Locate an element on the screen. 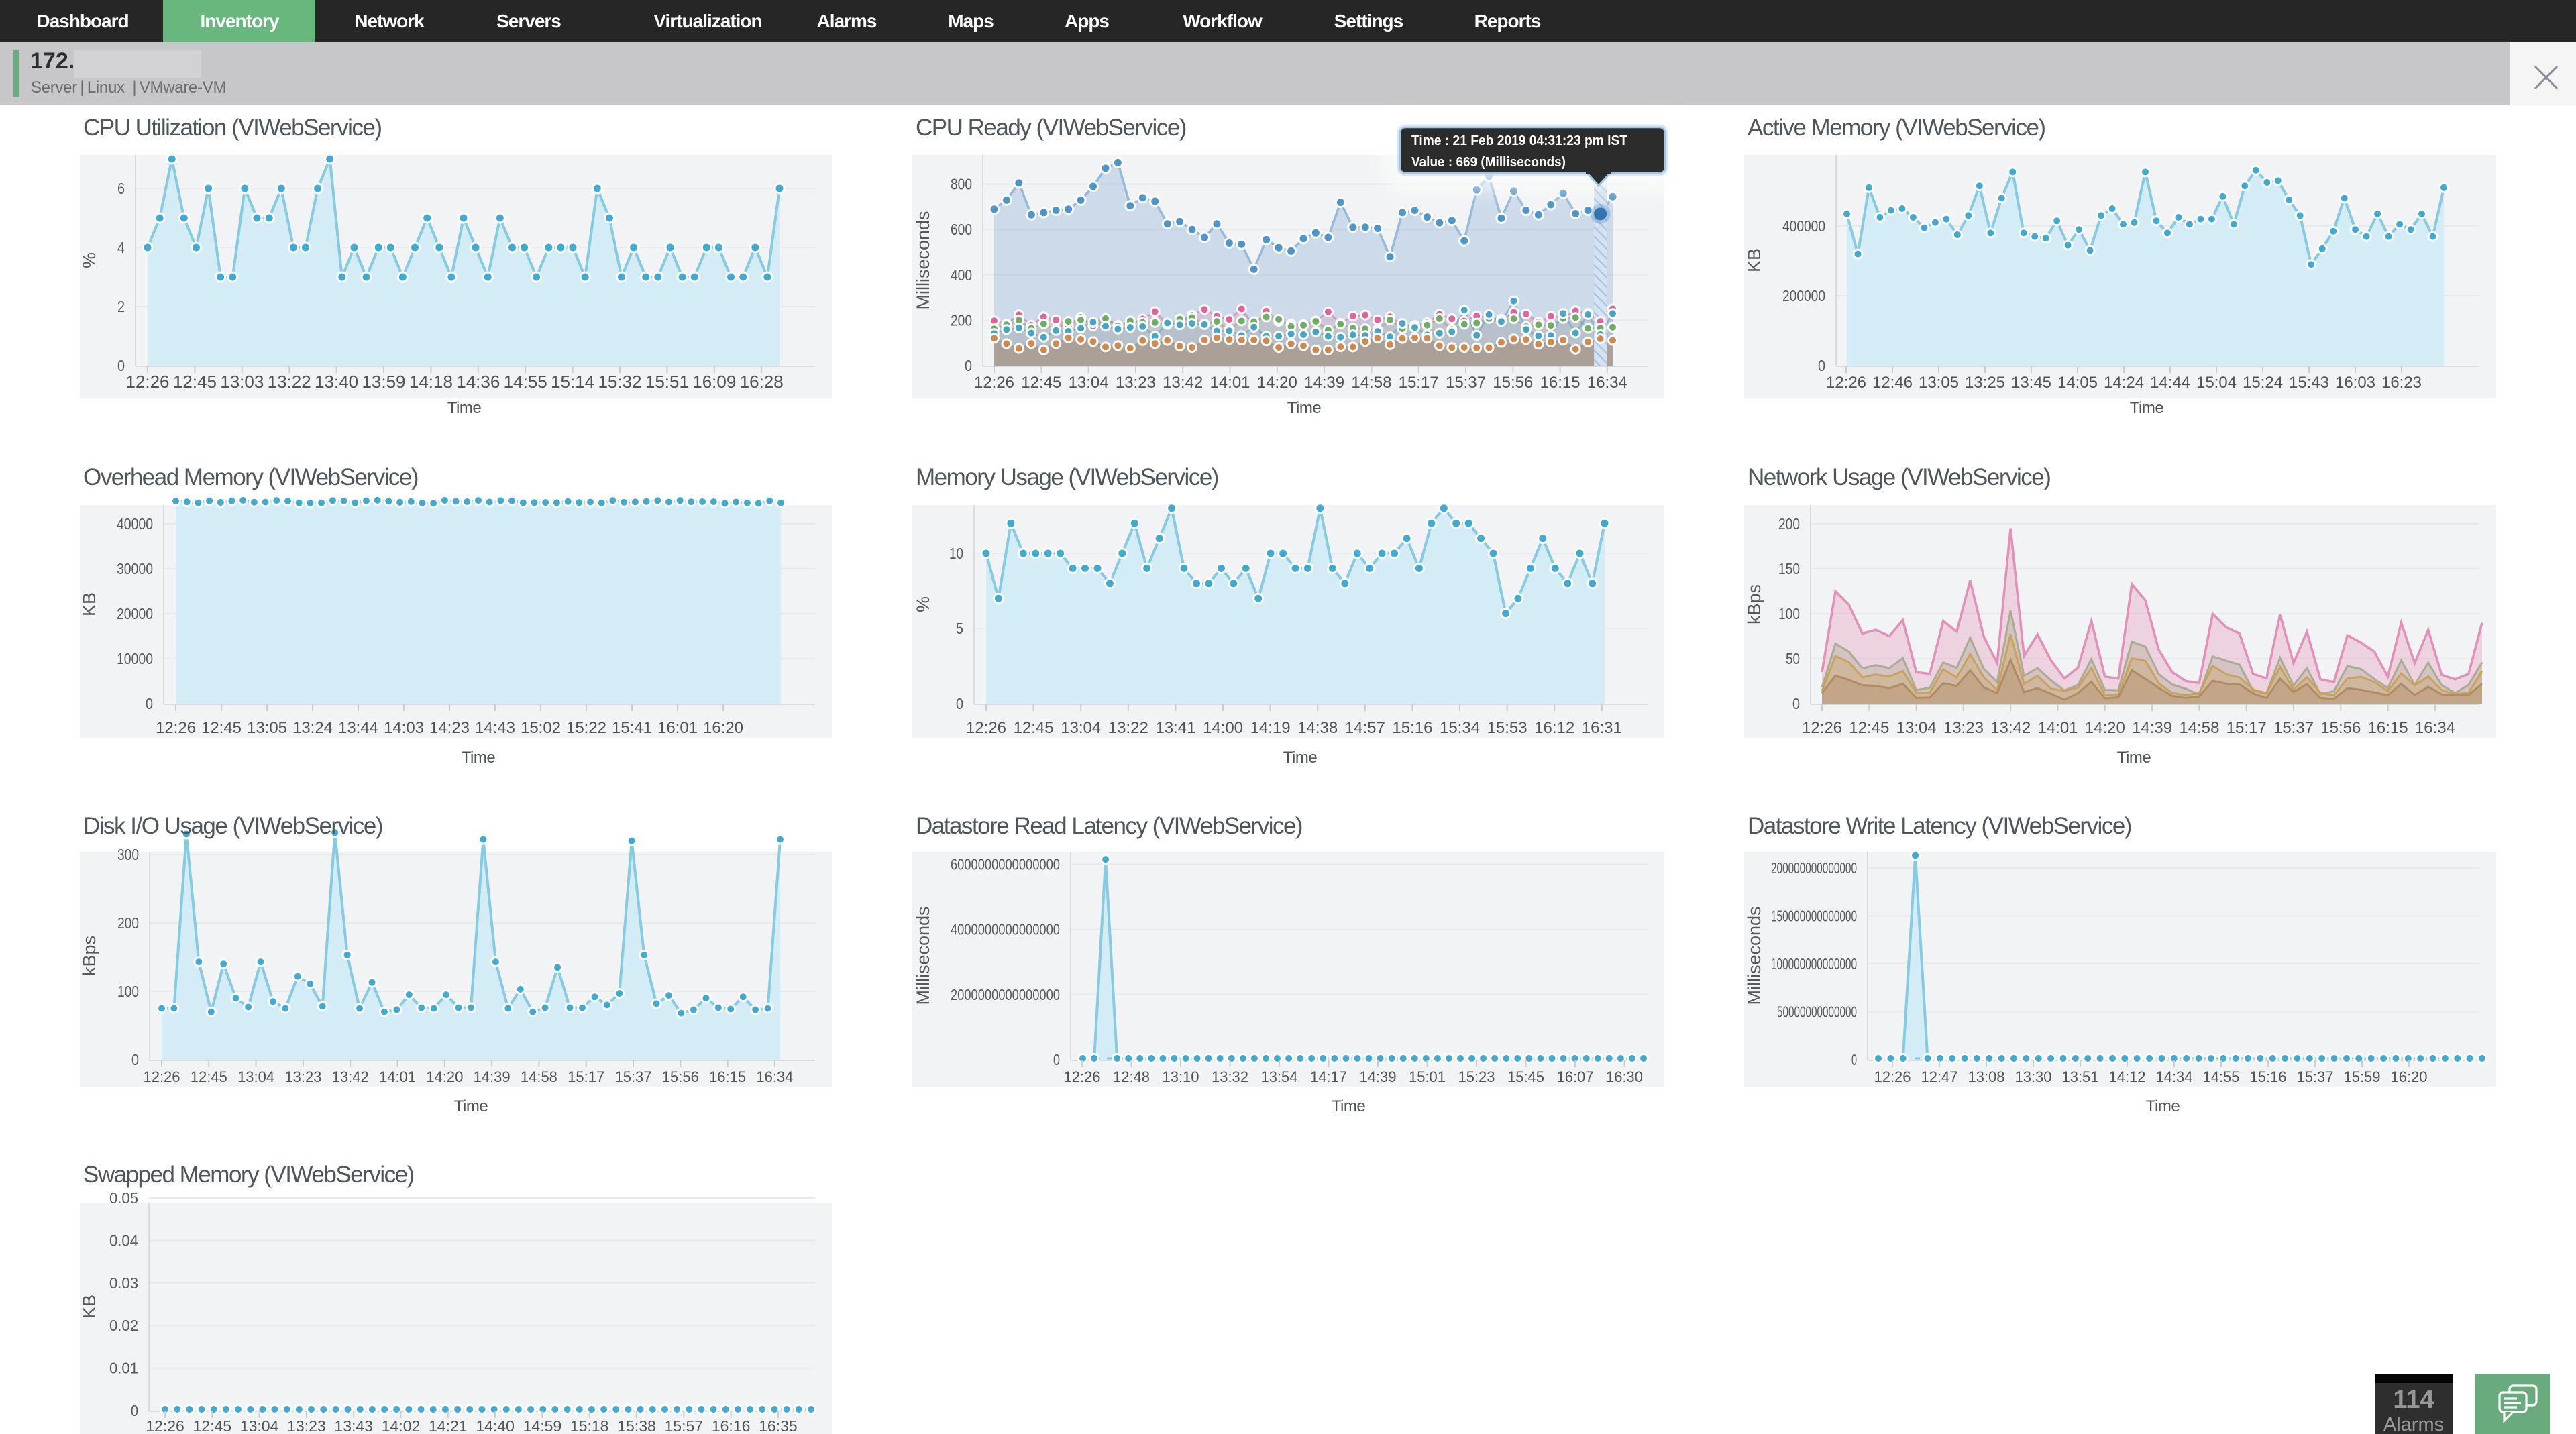 This screenshot has width=2576, height=1434. svg-text: 15:59 is located at coordinates (2361, 1076).